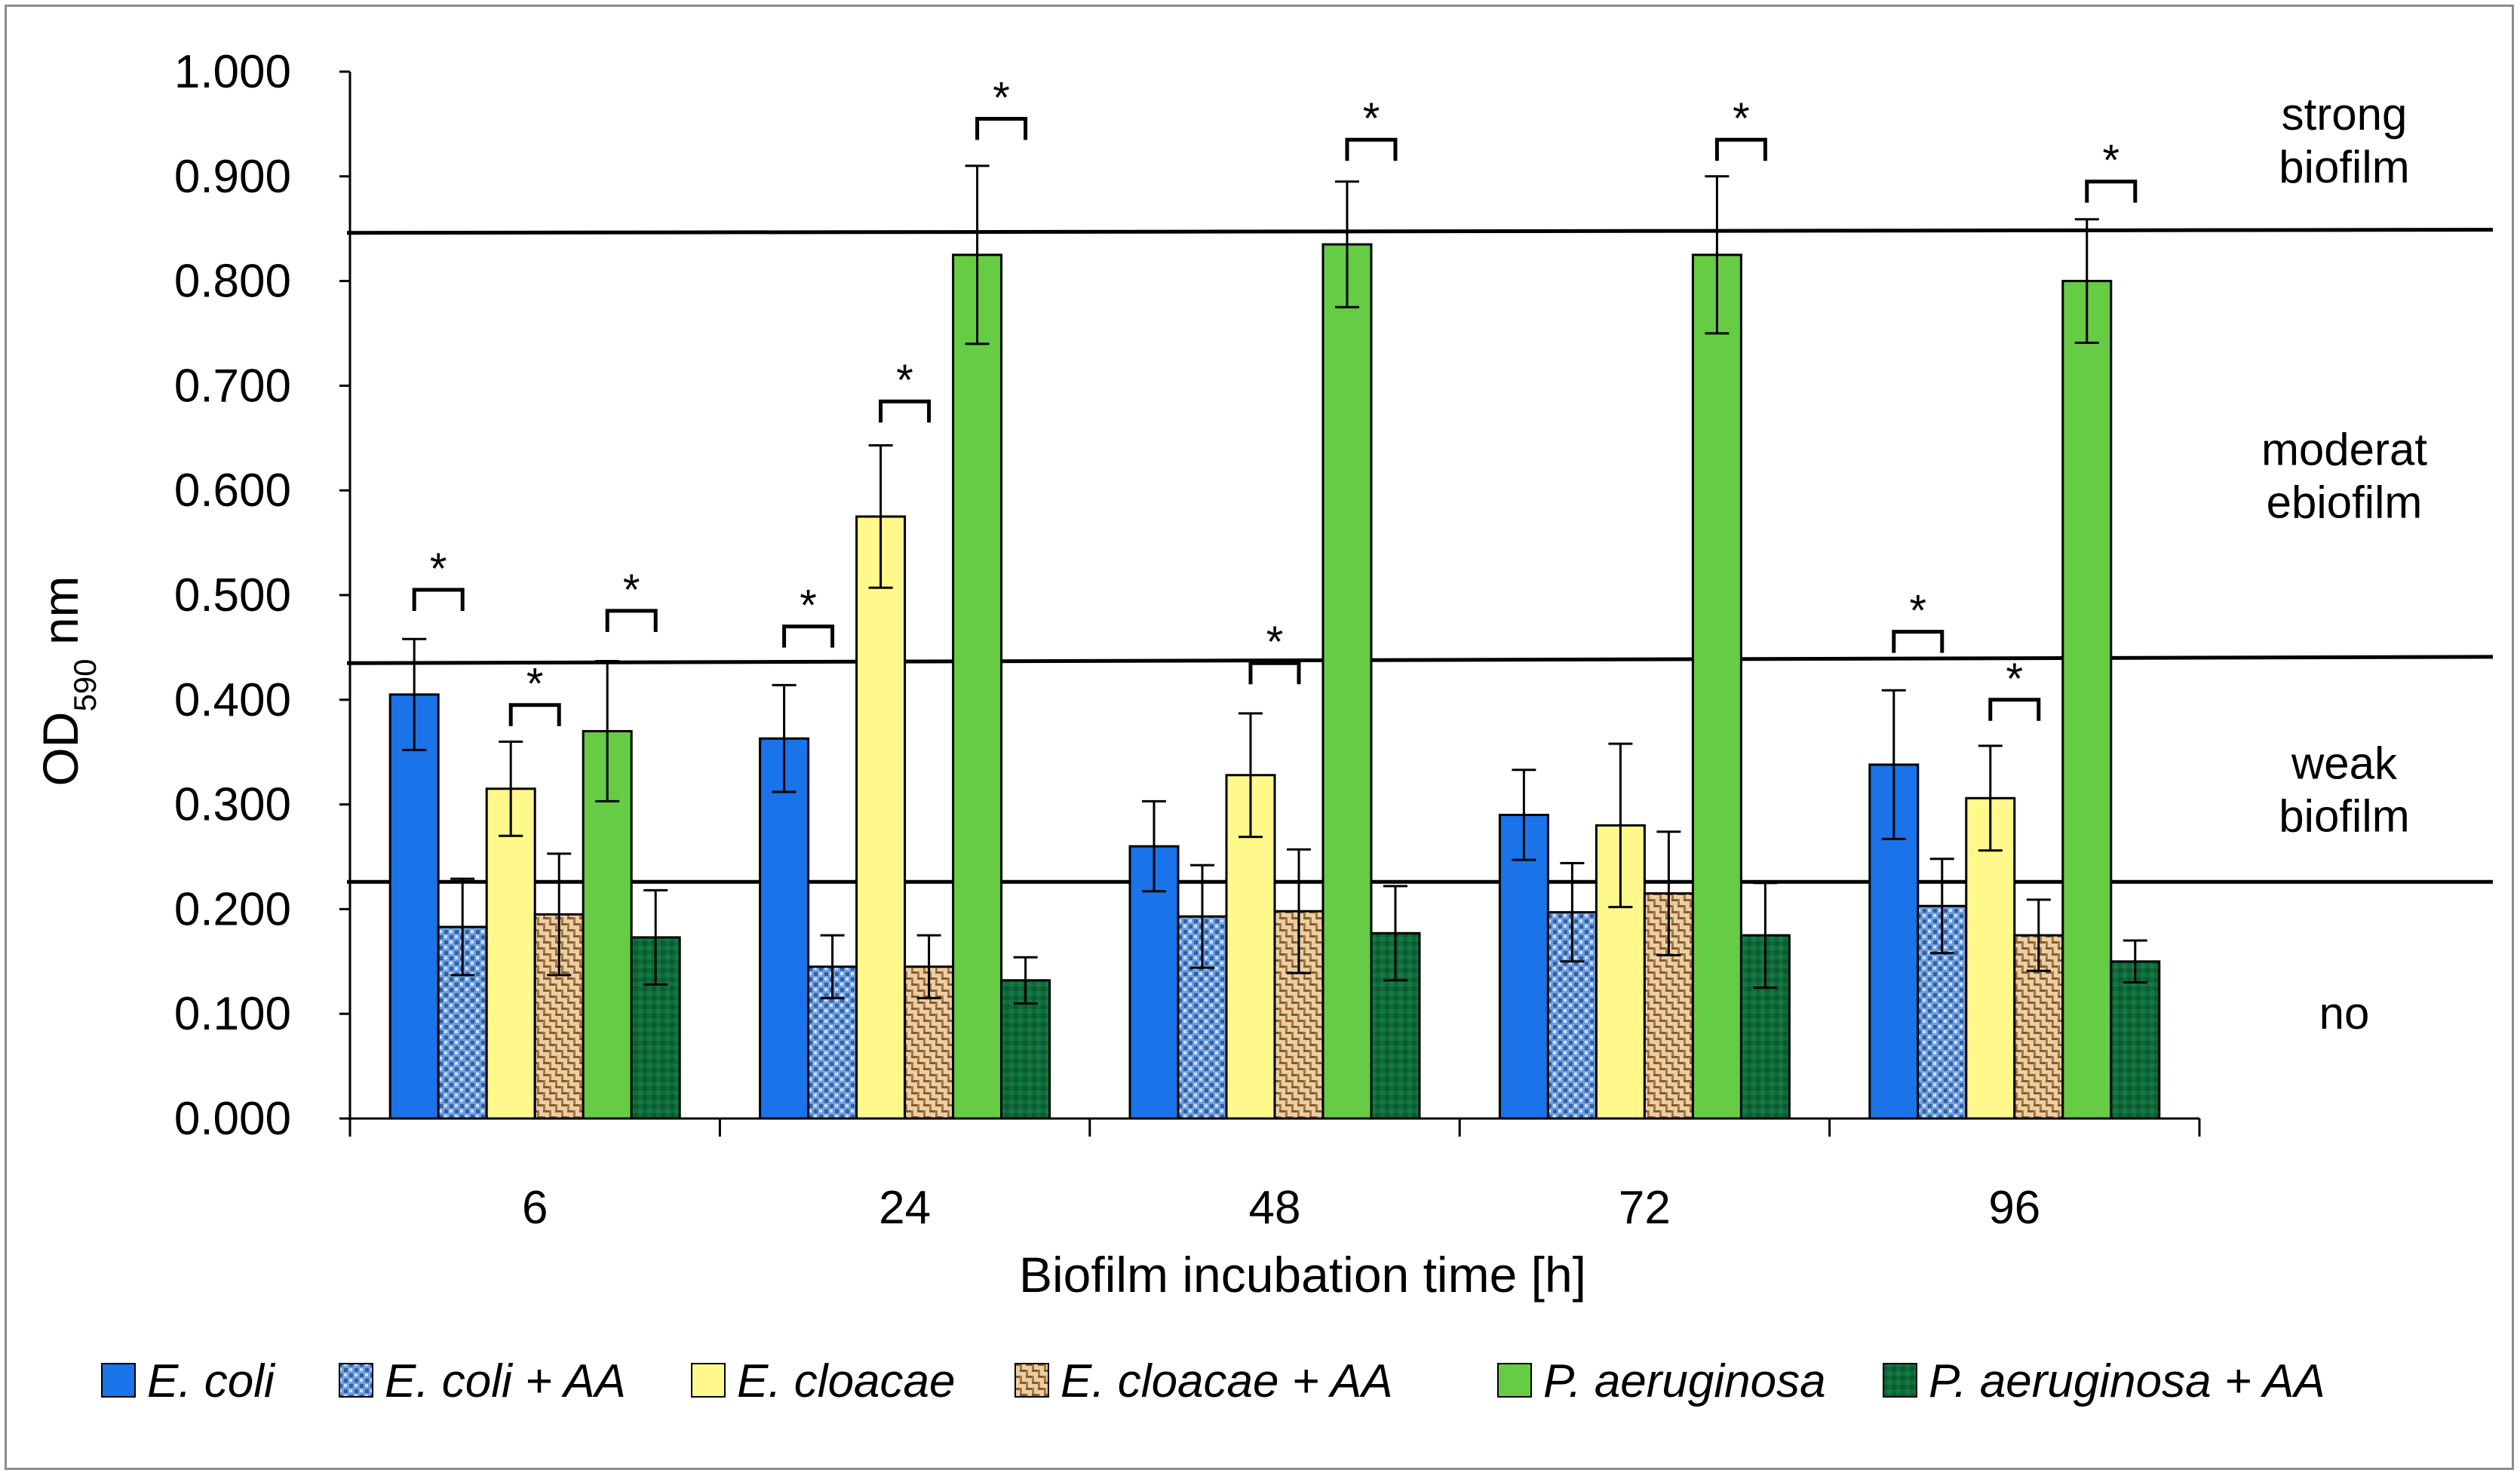 The image size is (2520, 1476). I want to click on legend-label: P. aeruginosa + AA, so click(2127, 1381).